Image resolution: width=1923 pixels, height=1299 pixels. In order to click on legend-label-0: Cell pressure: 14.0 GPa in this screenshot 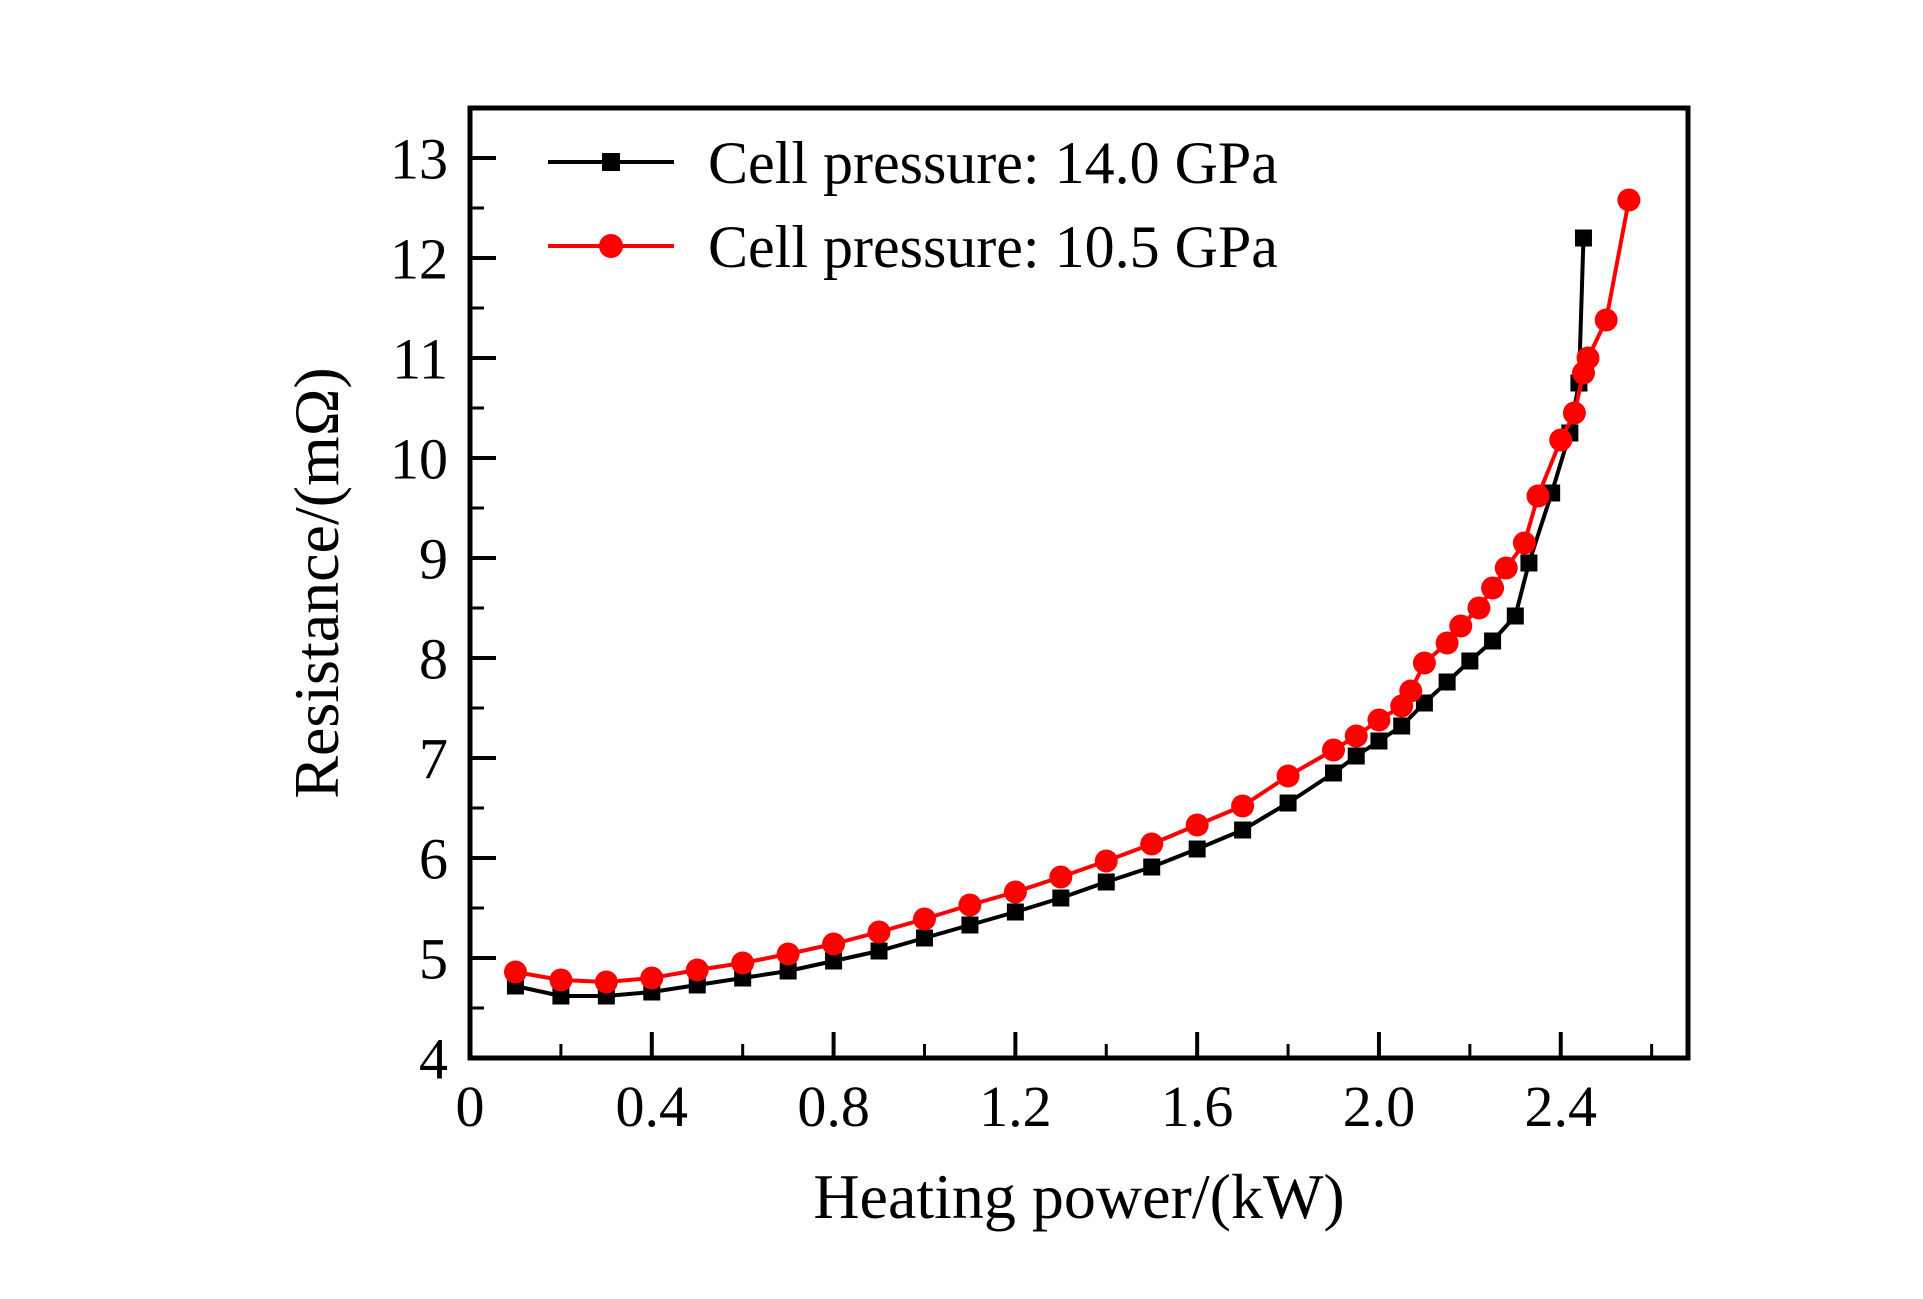, I will do `click(993, 163)`.